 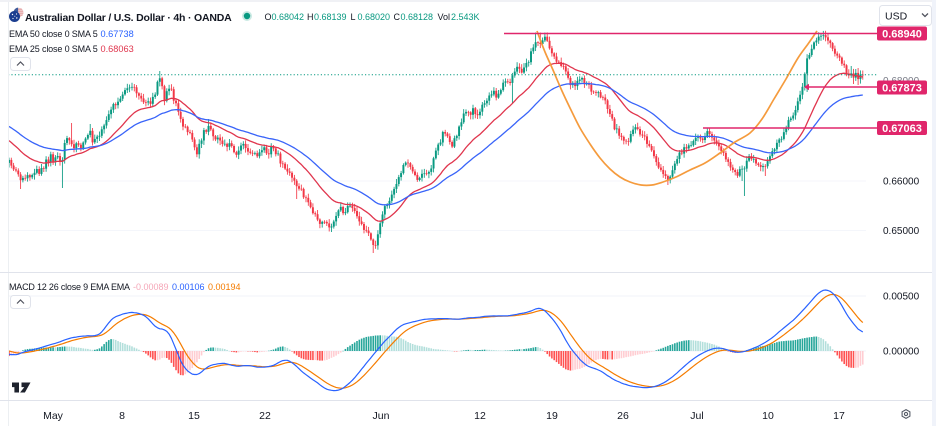 I want to click on svg-text: 0.66000, so click(x=901, y=182).